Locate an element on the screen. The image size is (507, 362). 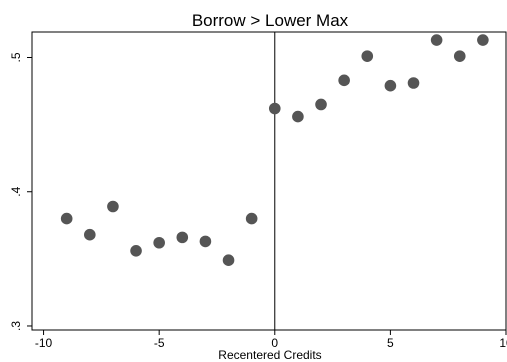
y-tick-label: .5 is located at coordinates (16, 57).